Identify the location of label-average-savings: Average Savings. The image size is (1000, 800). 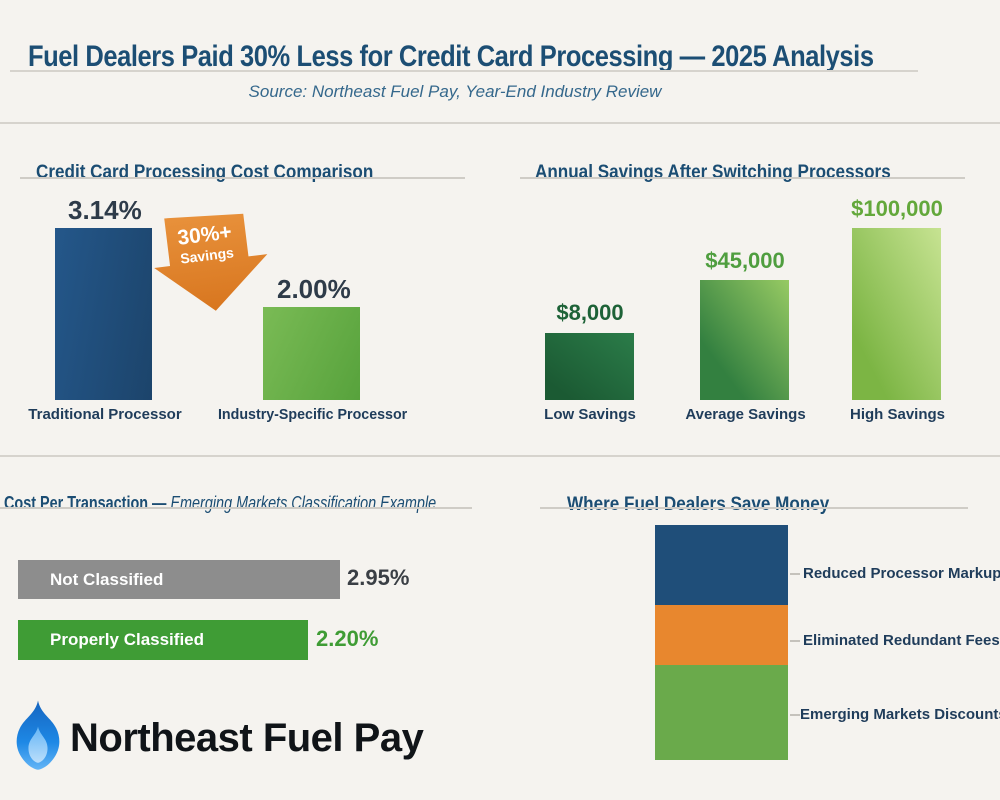
(745, 414).